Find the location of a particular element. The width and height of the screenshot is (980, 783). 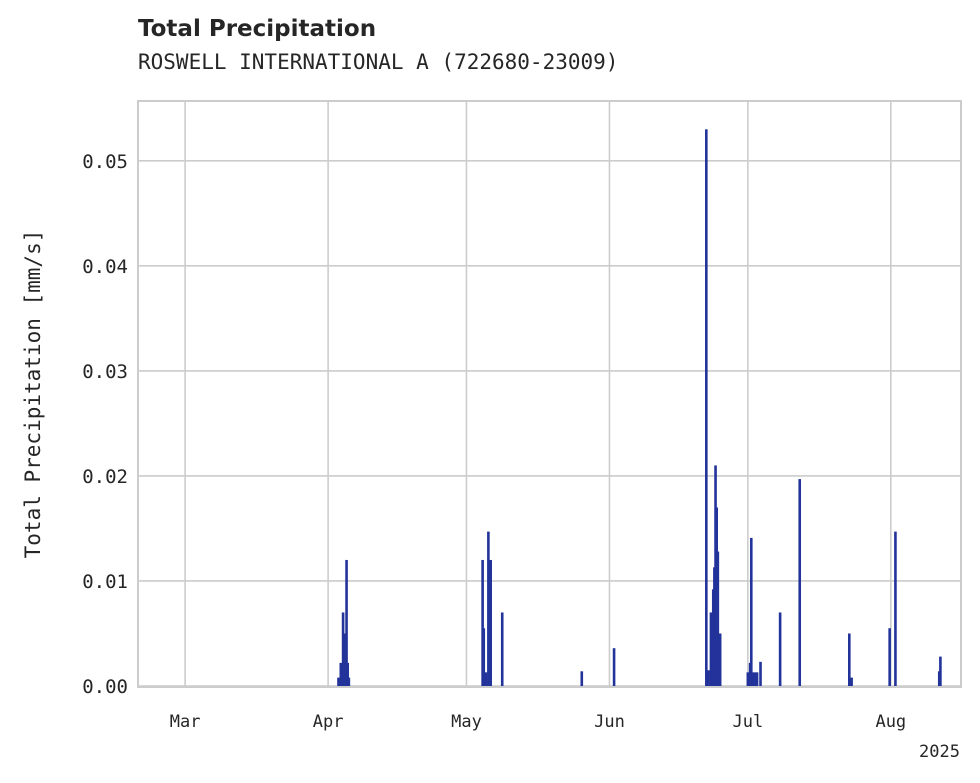

y-tick-label: 0.05 is located at coordinates (105, 162).